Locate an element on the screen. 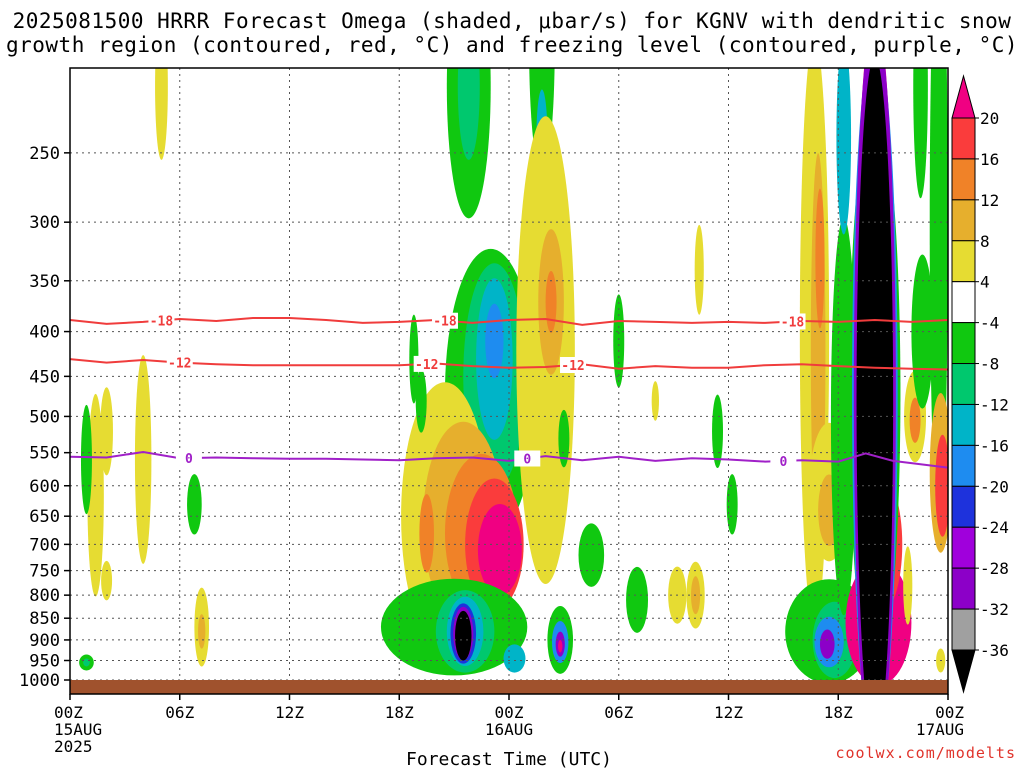 The width and height of the screenshot is (1024, 768). y-tick-label-750: 750 is located at coordinates (44, 572).